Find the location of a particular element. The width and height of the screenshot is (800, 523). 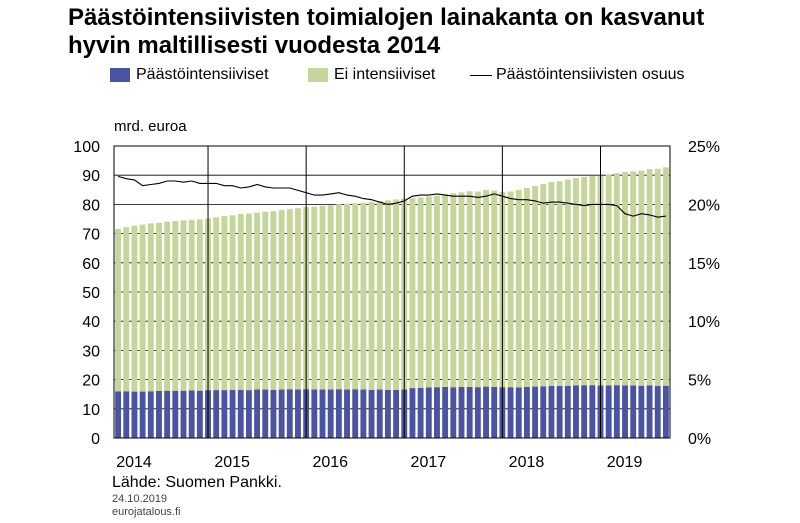

y-tick-left-label: 0 is located at coordinates (95, 439).